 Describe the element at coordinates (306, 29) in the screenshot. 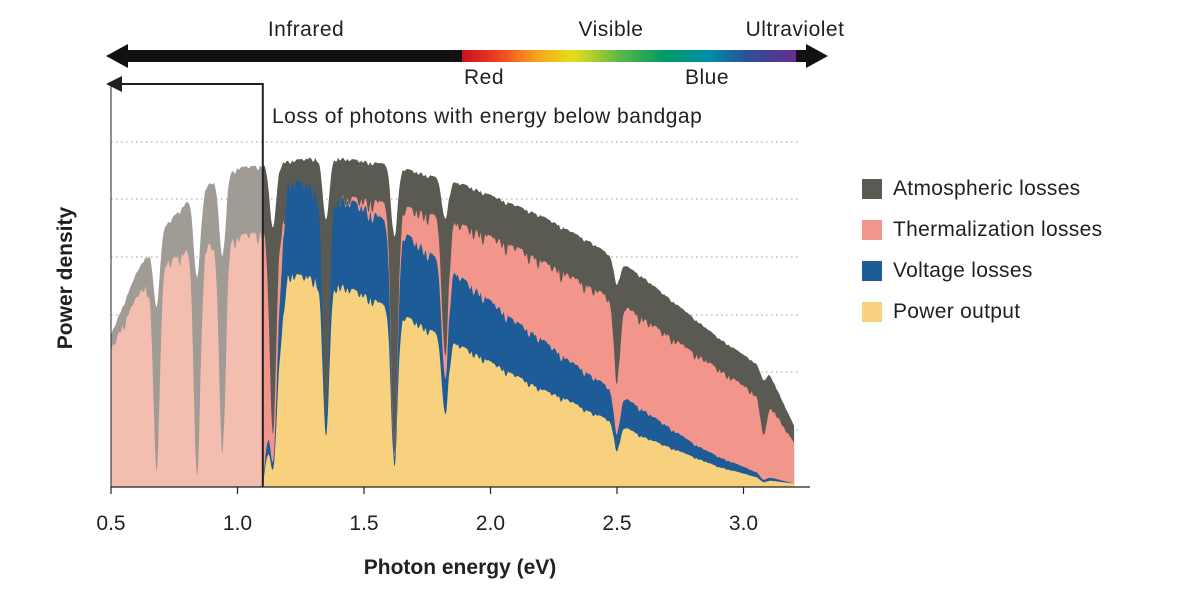

I see `spectrum-label-infrared: Infrared` at that location.